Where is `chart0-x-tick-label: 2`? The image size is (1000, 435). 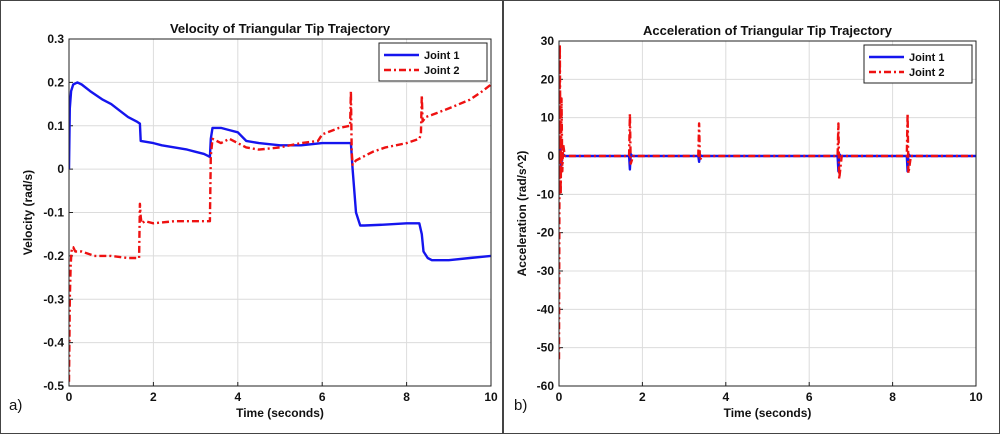 chart0-x-tick-label: 2 is located at coordinates (153, 397).